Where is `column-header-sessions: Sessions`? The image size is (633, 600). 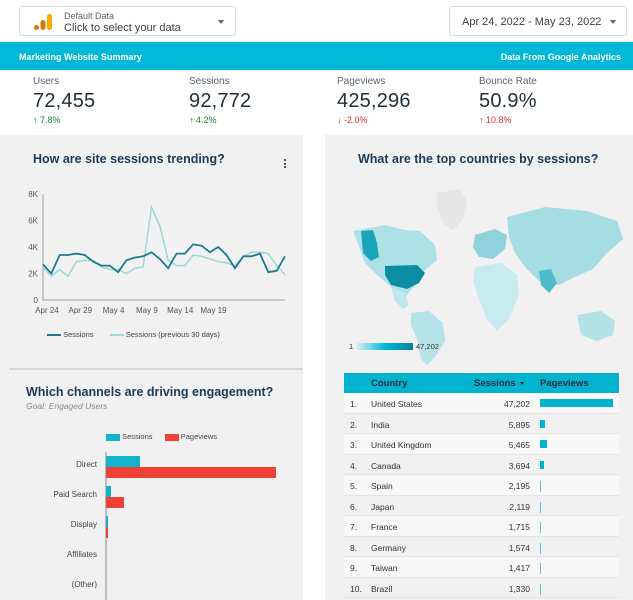
column-header-sessions: Sessions is located at coordinates (499, 383).